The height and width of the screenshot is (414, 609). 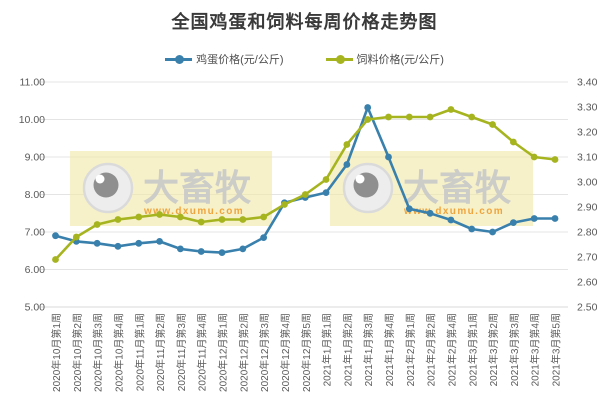 I want to click on y2-axis-tick-label: 2.70, so click(x=587, y=258).